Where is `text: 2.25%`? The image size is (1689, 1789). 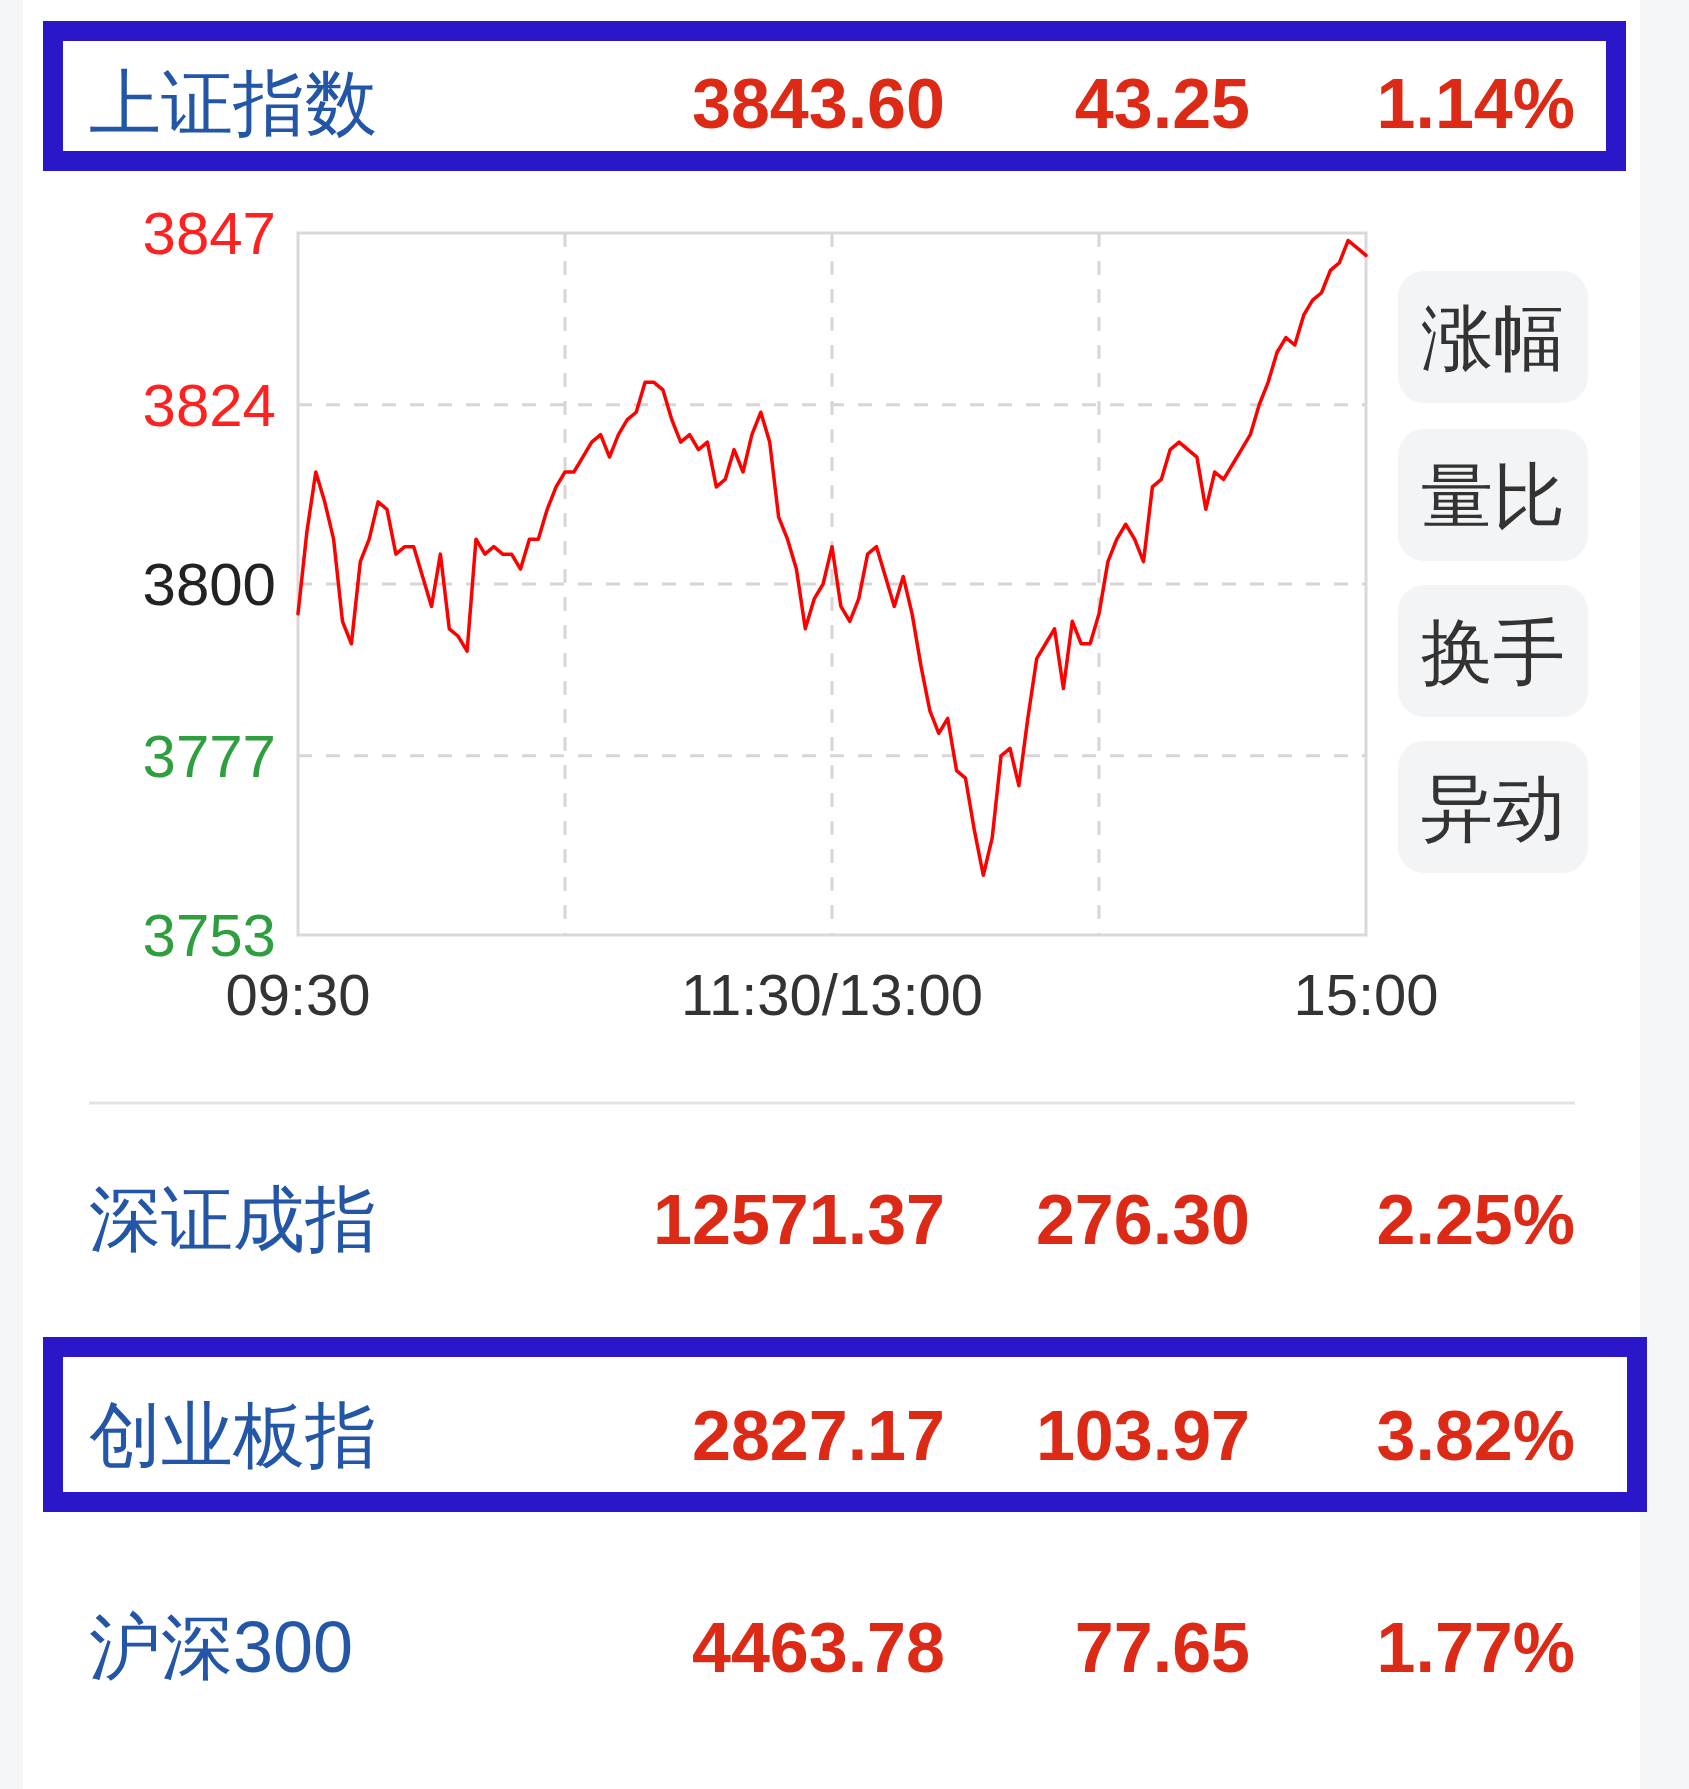
text: 2.25% is located at coordinates (1475, 1220).